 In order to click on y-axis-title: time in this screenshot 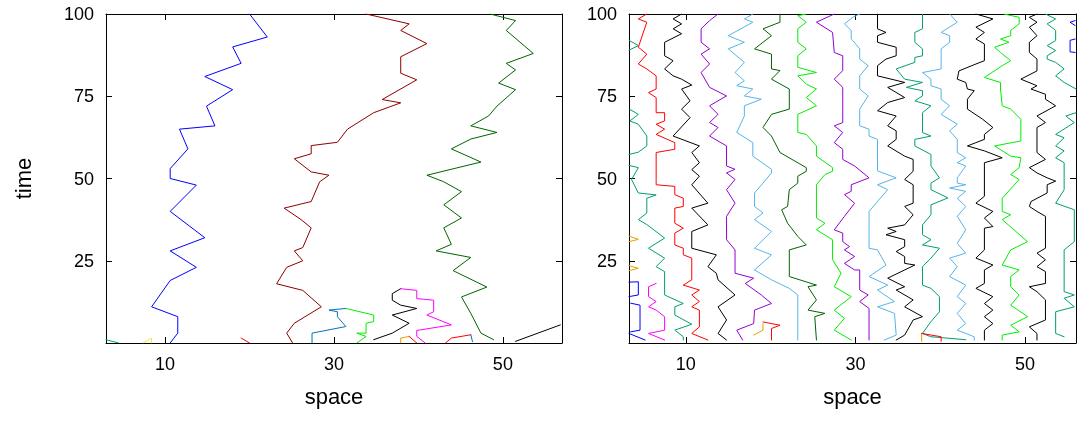, I will do `click(23, 178)`.